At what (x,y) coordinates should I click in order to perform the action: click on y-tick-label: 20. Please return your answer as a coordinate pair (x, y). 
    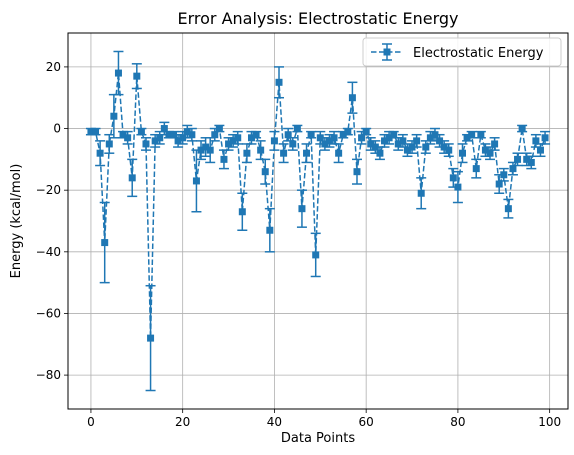
    Looking at the image, I should click on (53, 67).